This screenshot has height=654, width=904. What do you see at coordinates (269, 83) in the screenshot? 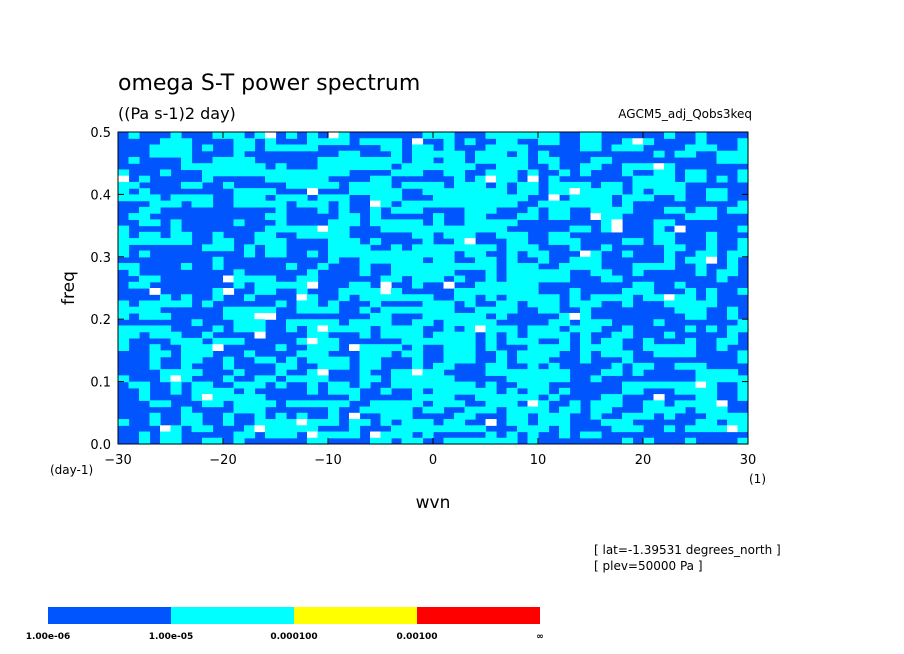
I see `chart-title: omega S-T power spectrum` at bounding box center [269, 83].